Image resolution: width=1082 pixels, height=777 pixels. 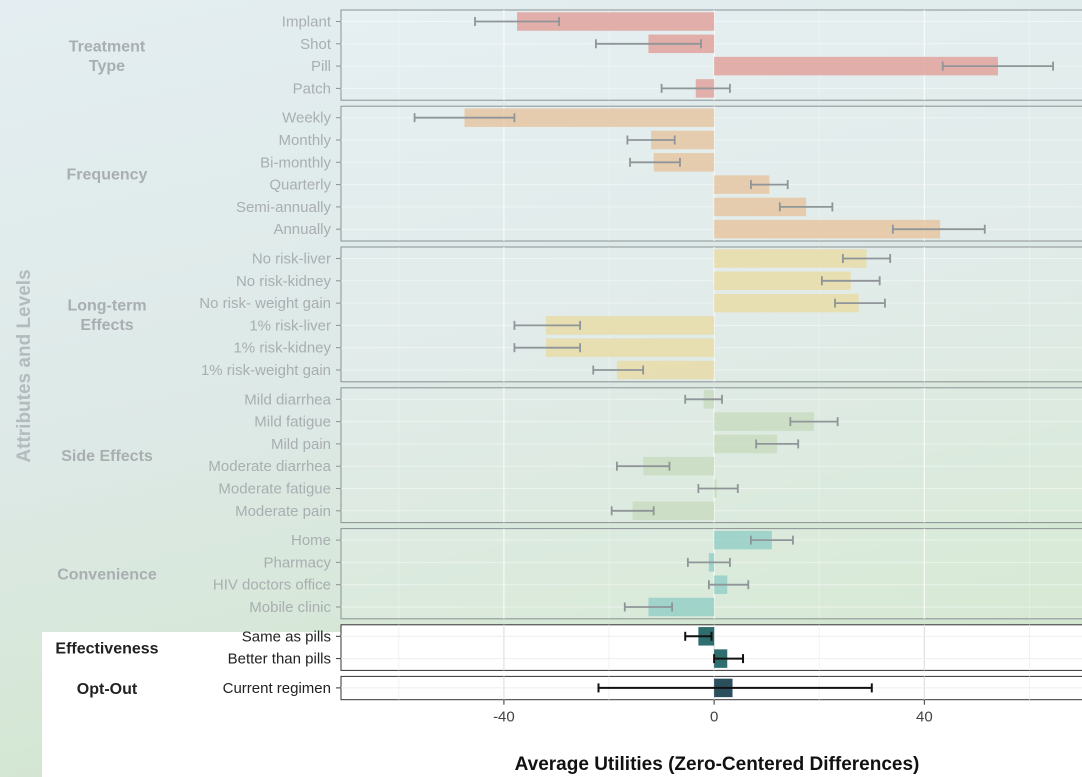 I want to click on level-label-4-2: HIV doctors office, so click(x=272, y=585).